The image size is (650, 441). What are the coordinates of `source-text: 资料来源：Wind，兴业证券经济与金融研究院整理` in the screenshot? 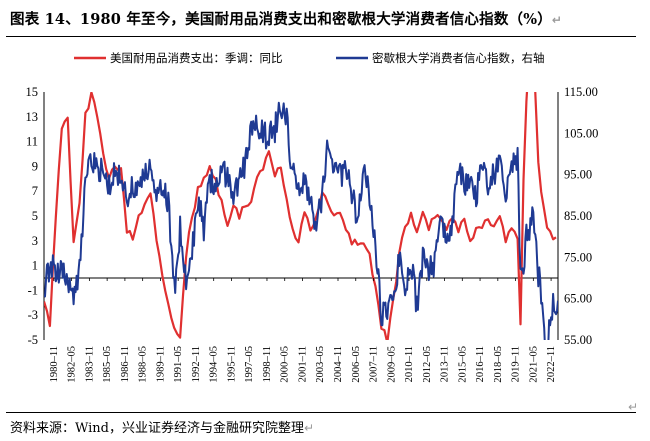 It's located at (157, 428).